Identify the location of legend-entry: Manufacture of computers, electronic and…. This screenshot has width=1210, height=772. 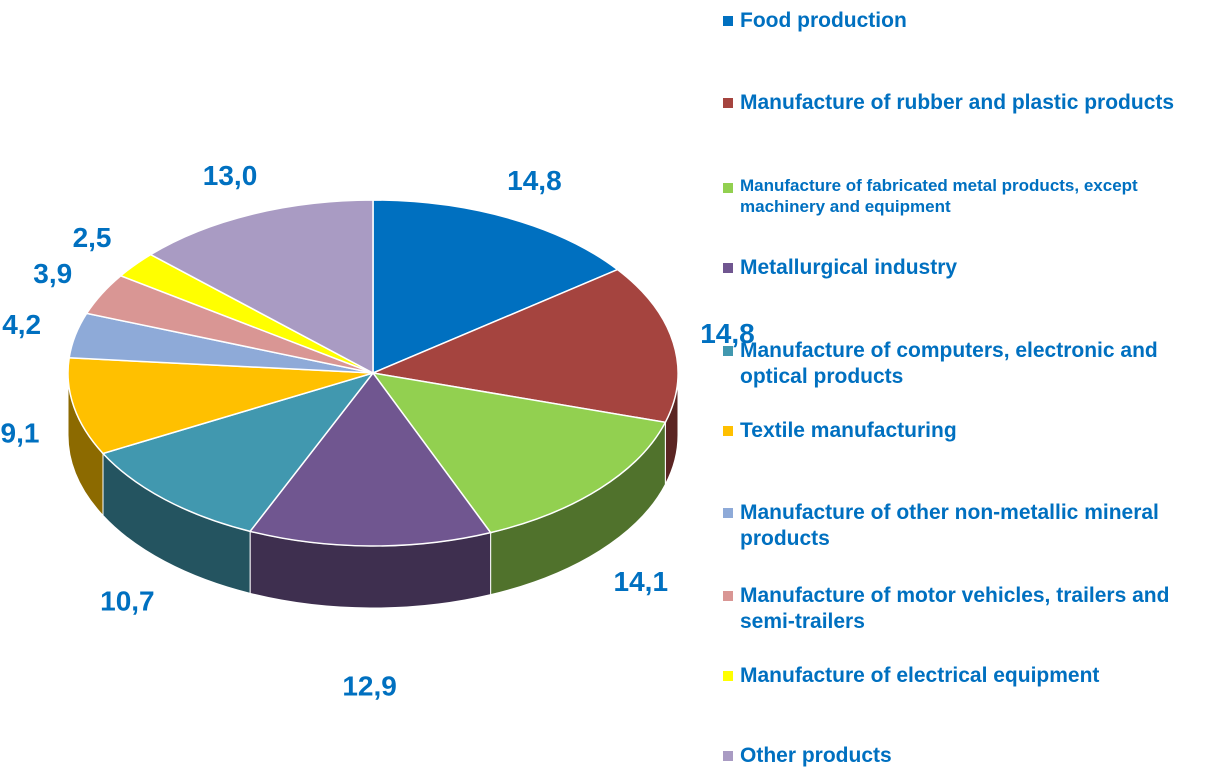
(960, 364).